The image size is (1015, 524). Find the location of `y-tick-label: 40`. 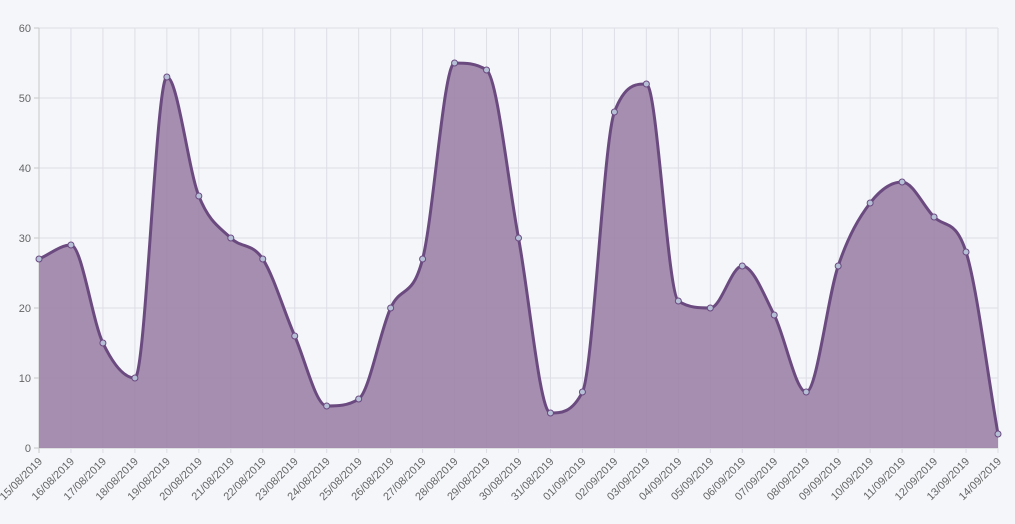

y-tick-label: 40 is located at coordinates (25, 169).